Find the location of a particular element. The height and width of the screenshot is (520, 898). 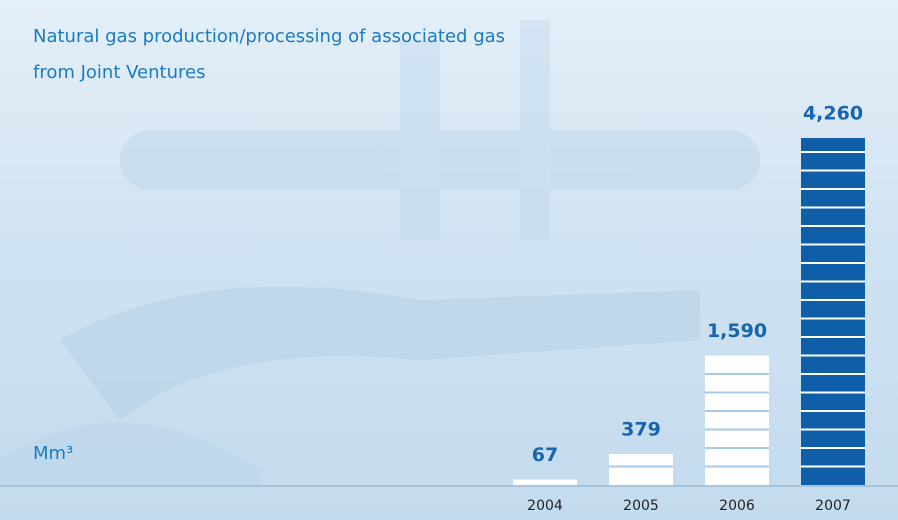

value-label: 4,260 is located at coordinates (833, 114).